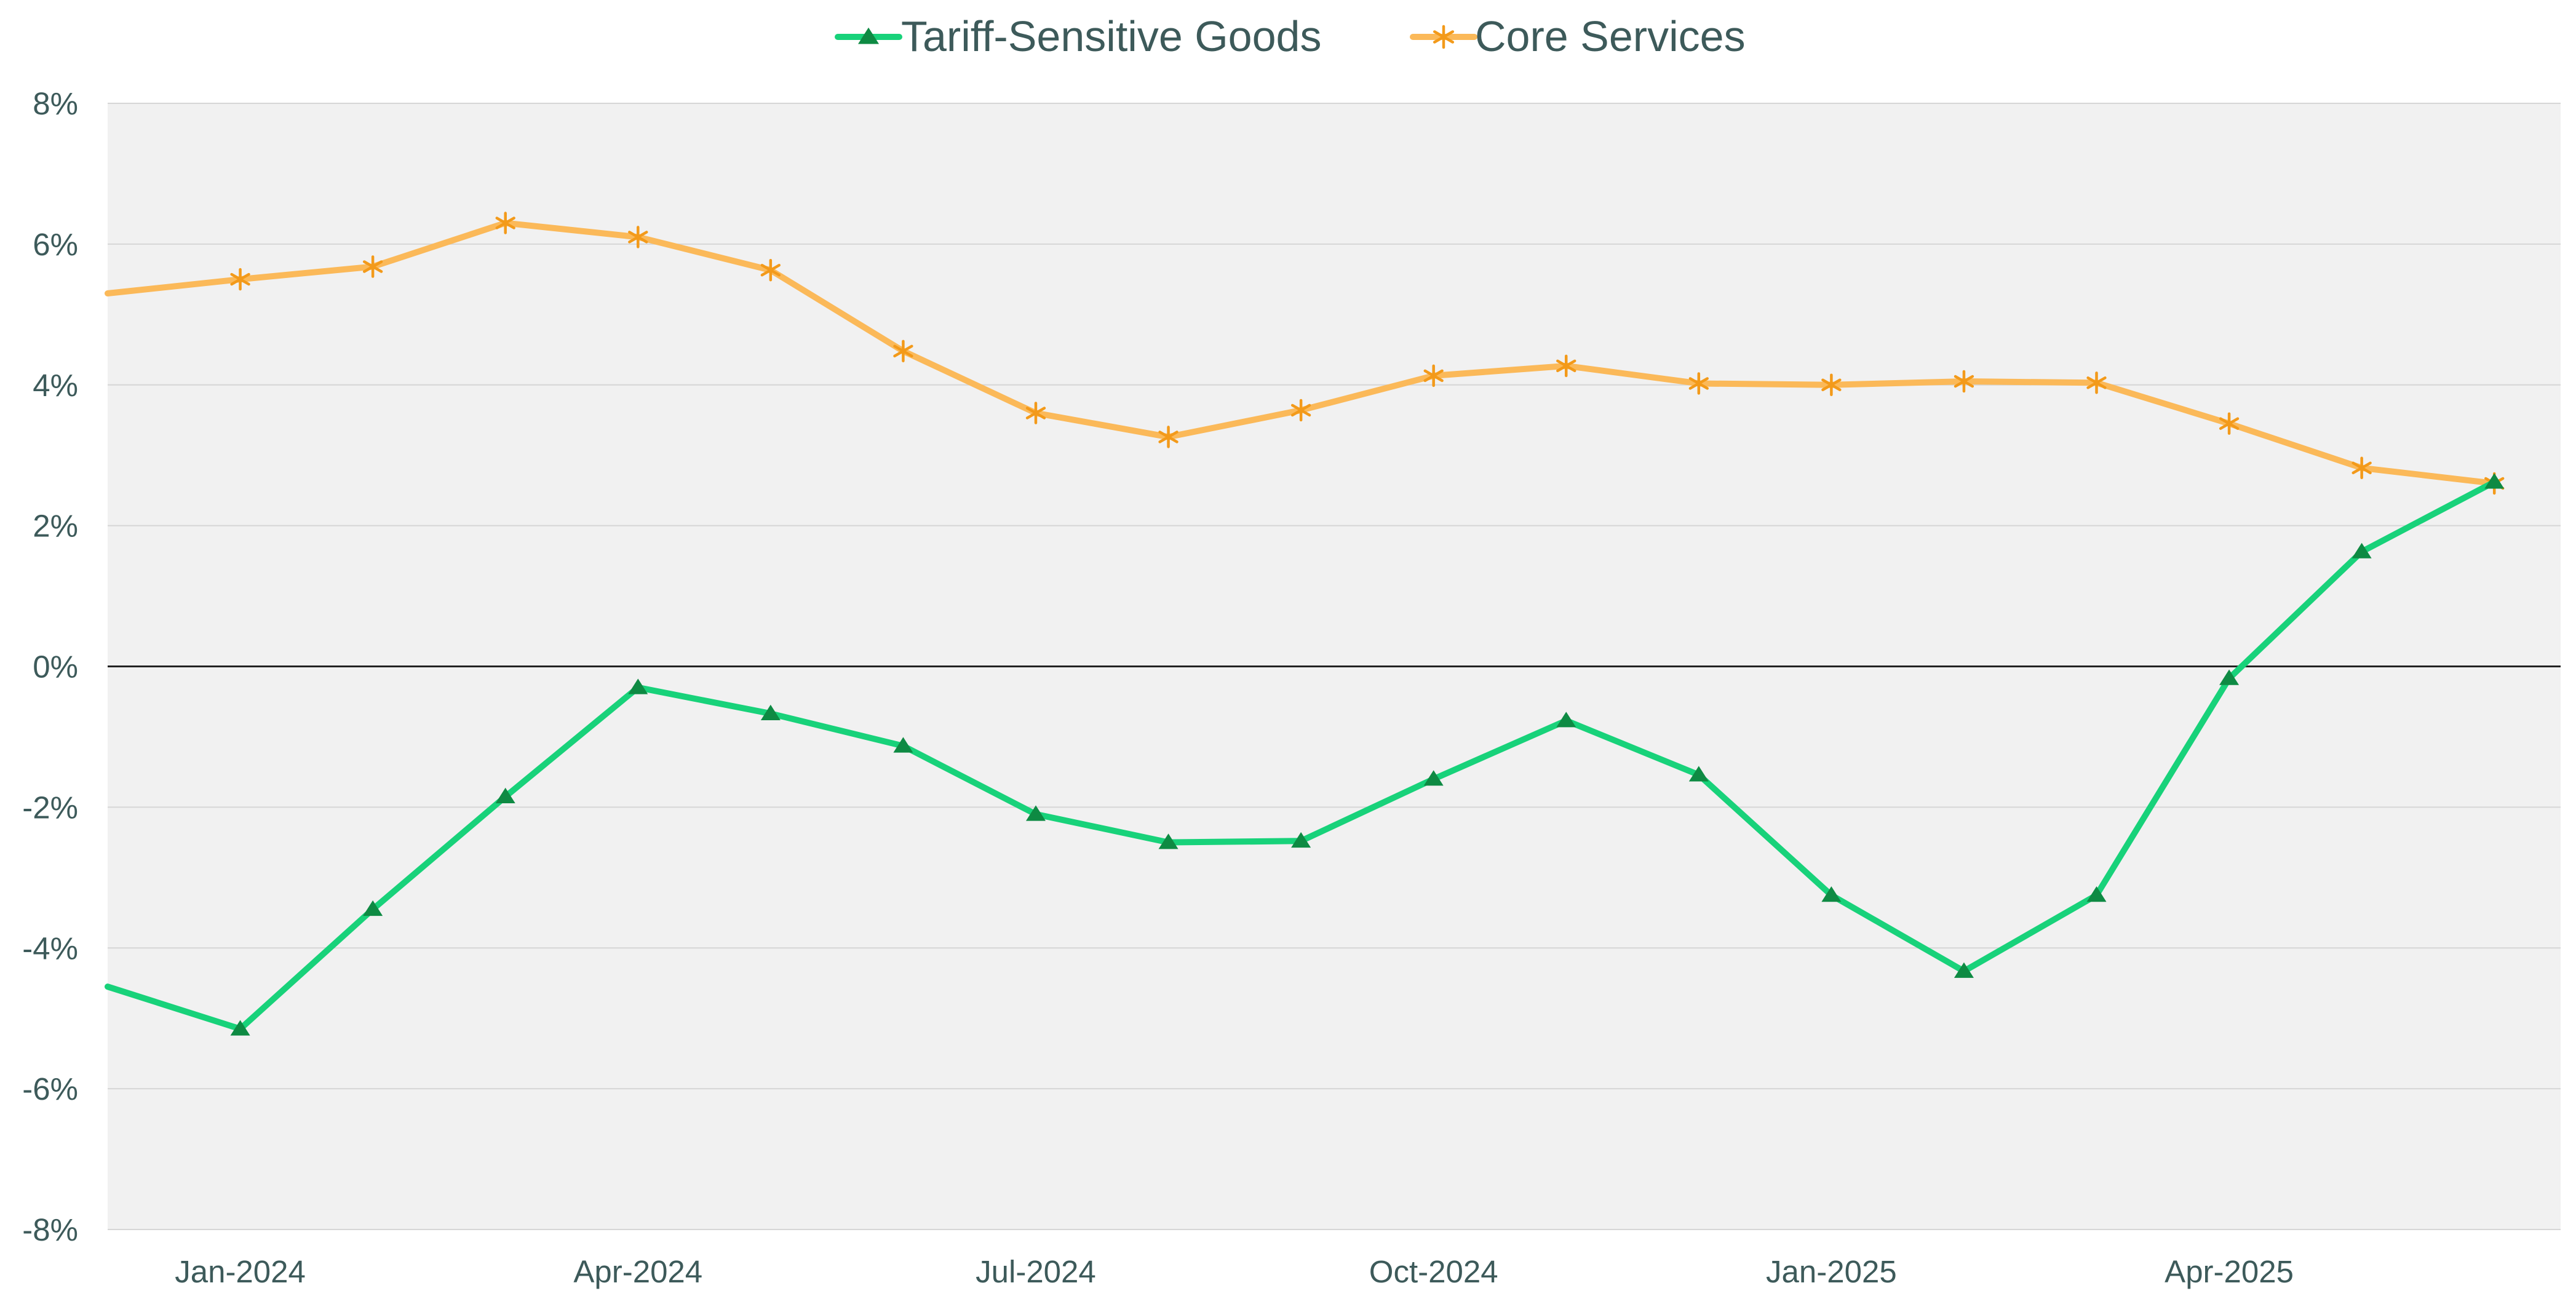 The width and height of the screenshot is (2576, 1299). I want to click on y-tick-label: -2%, so click(50, 807).